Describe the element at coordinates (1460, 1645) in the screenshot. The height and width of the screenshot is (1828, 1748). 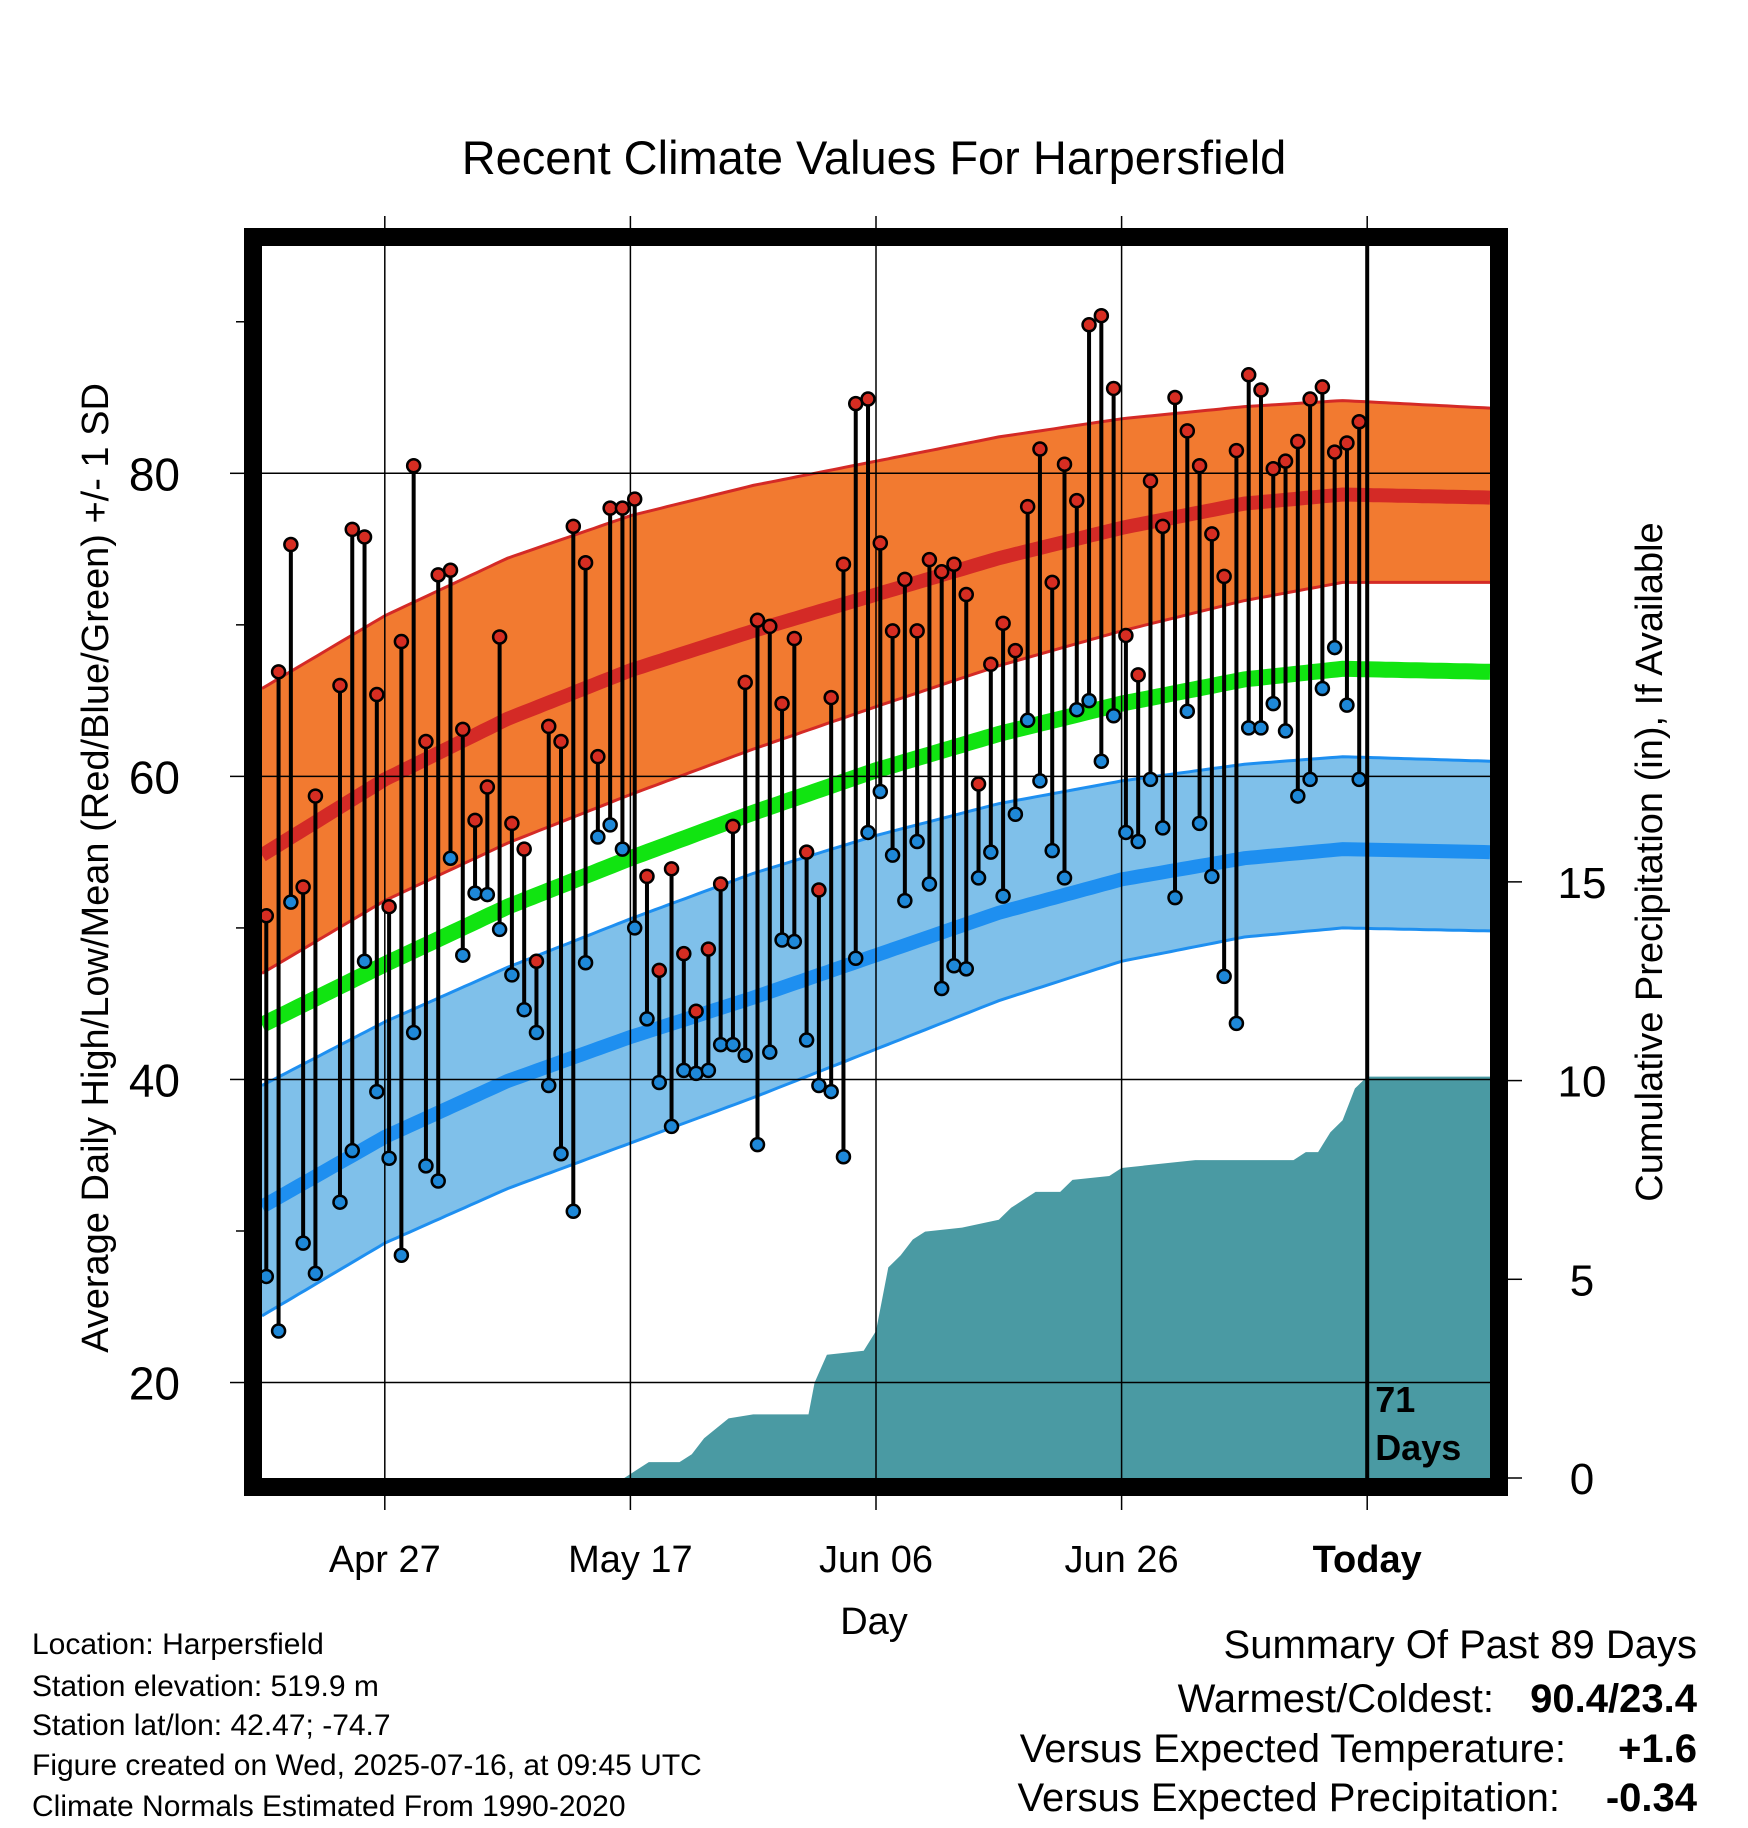
I see `summary-title: Summary Of Past 89 Days` at that location.